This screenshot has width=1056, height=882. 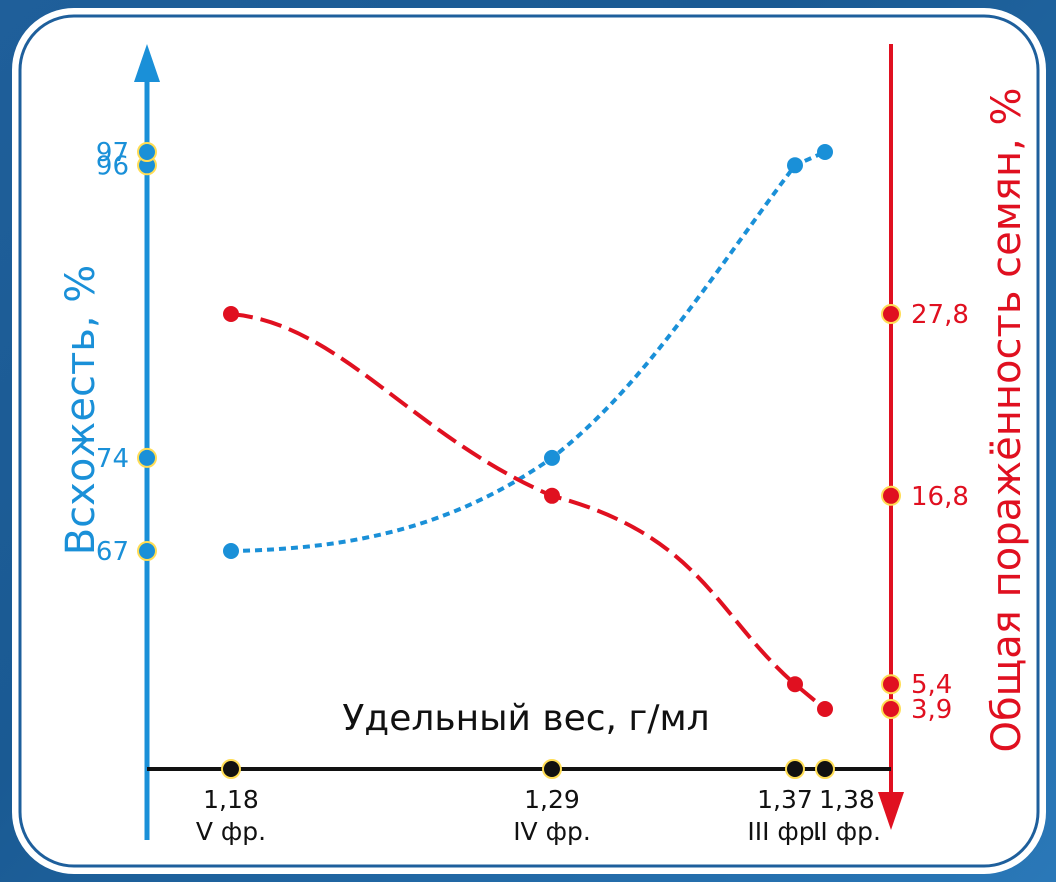 I want to click on left-axis-arrow-icon, so click(x=147, y=63).